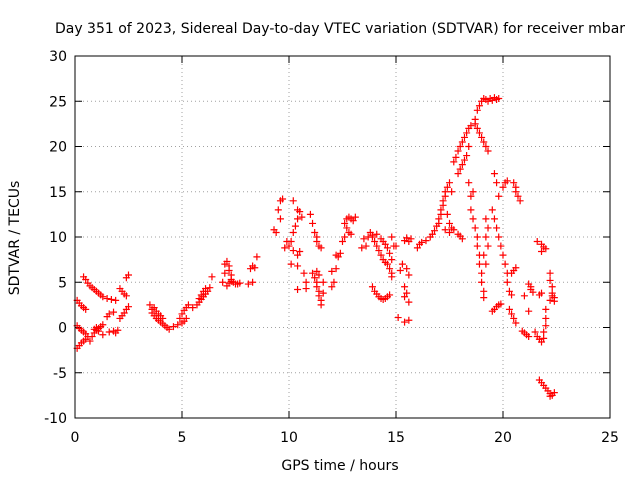 The width and height of the screenshot is (640, 480). What do you see at coordinates (339, 466) in the screenshot?
I see `x-axis-label: GPS time / hours` at bounding box center [339, 466].